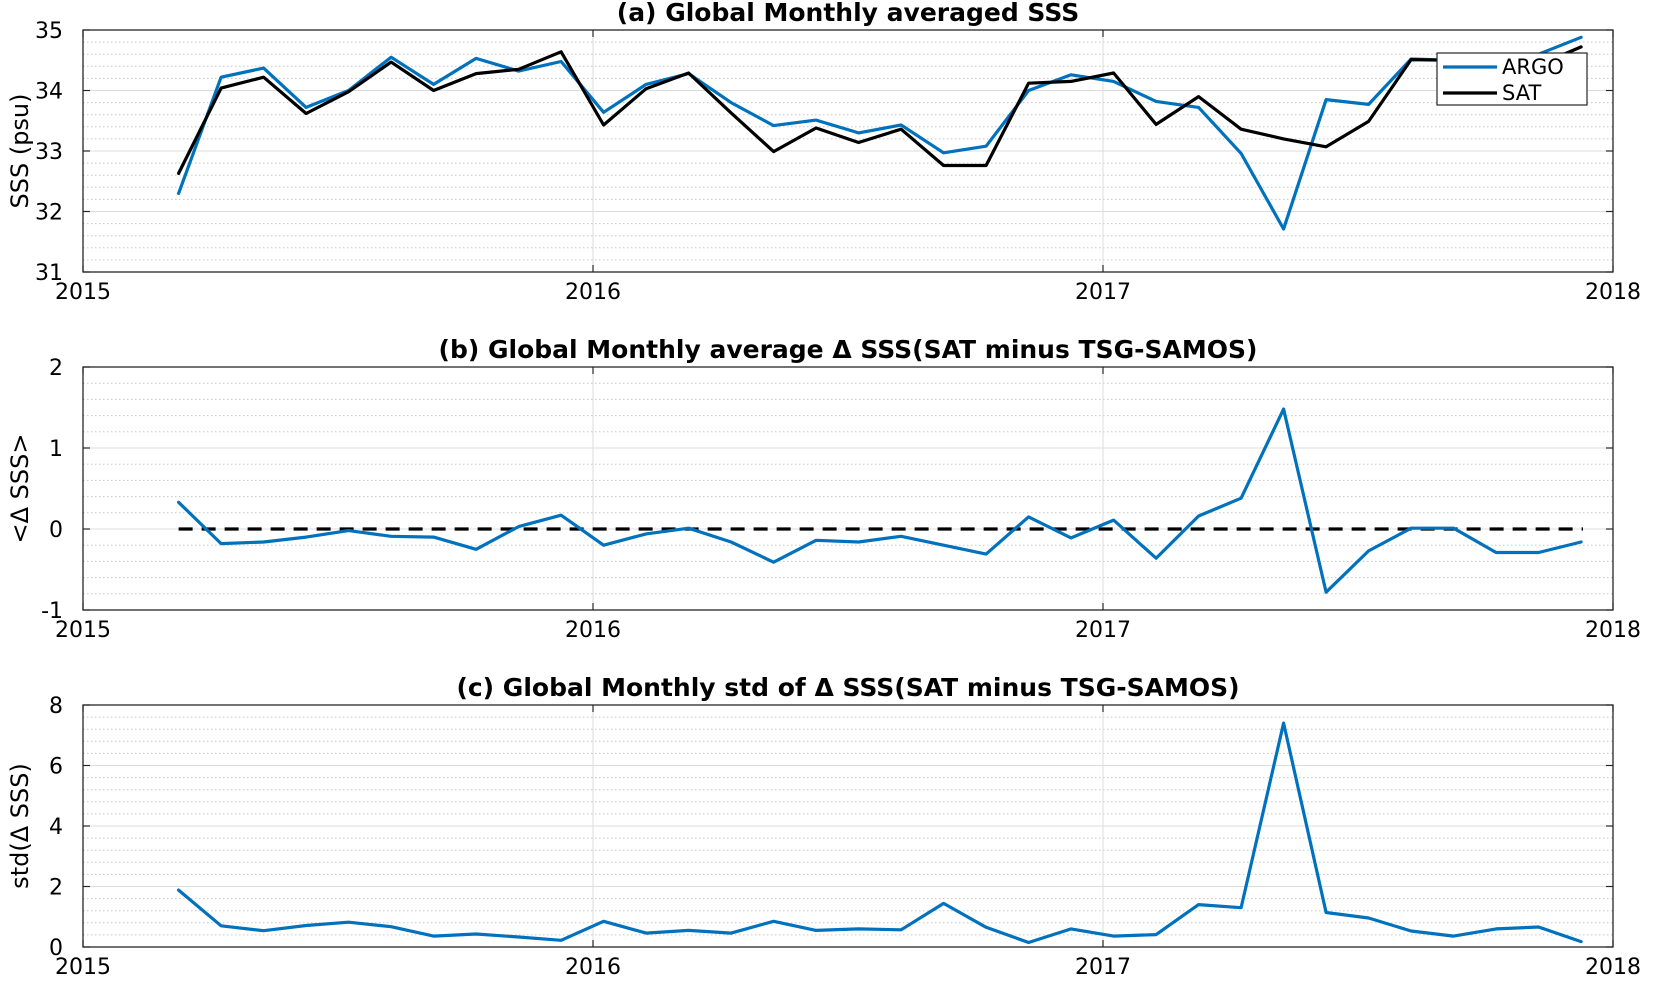 The width and height of the screenshot is (1656, 982). I want to click on y-tick-label-a: 35, so click(49, 31).